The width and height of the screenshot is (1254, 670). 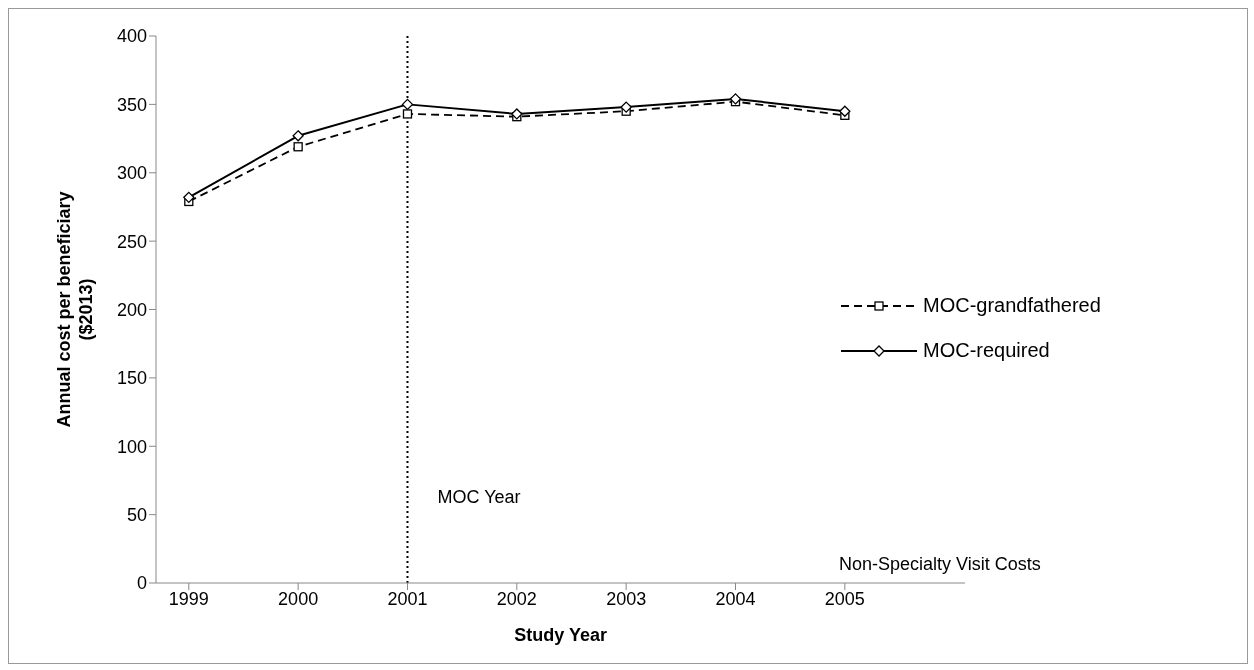 I want to click on y-tick-label: 300, so click(x=131, y=173).